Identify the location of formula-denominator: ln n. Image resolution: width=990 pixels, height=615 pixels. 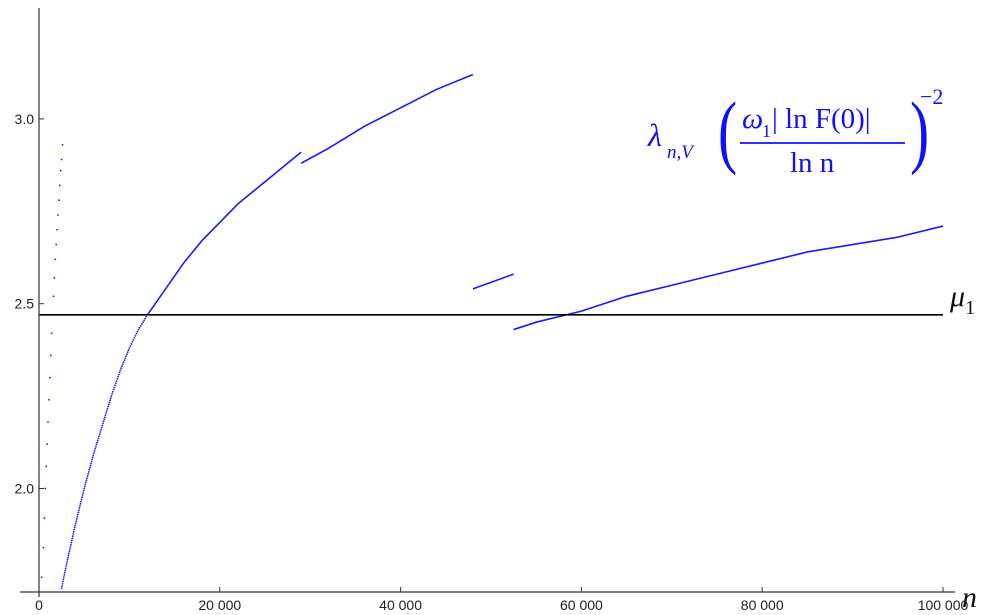
(812, 163).